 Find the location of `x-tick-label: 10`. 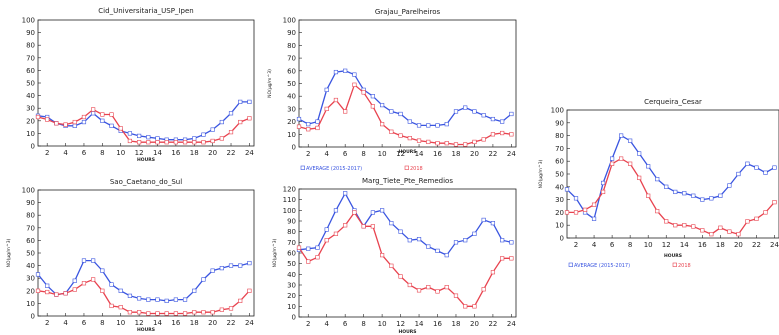

x-tick-label: 10 is located at coordinates (120, 153).